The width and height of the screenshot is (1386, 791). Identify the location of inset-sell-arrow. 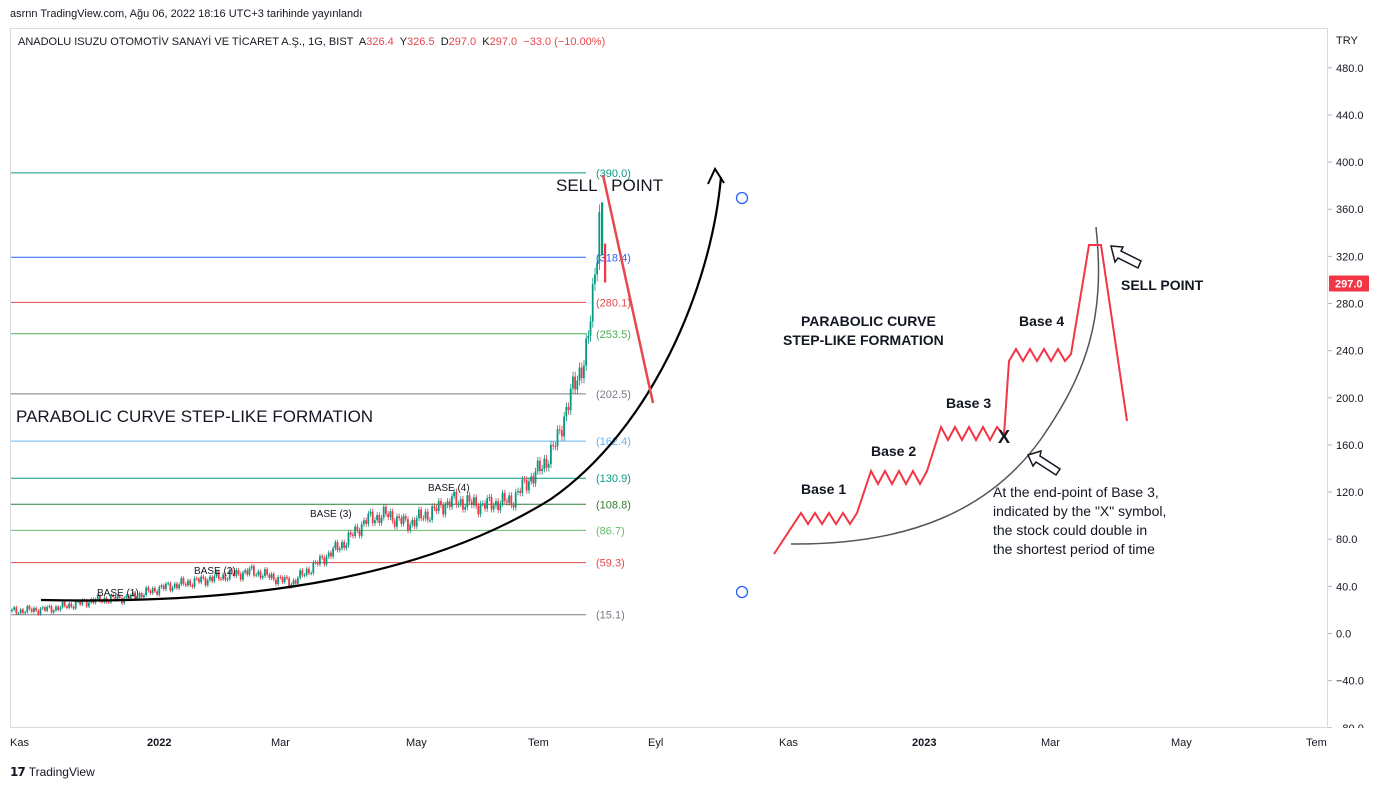
(1126, 257).